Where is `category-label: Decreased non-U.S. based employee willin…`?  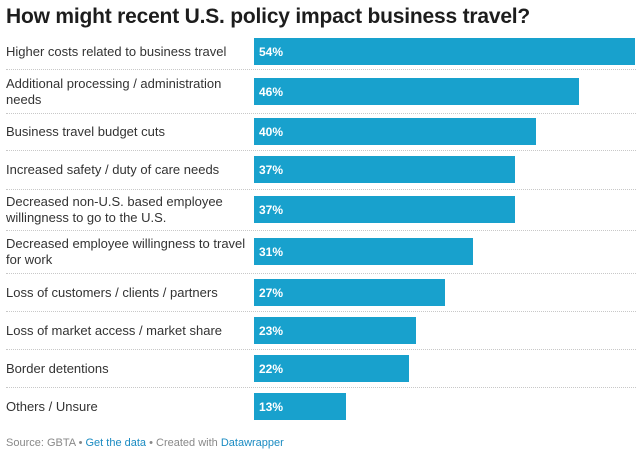 category-label: Decreased non-U.S. based employee willin… is located at coordinates (114, 209).